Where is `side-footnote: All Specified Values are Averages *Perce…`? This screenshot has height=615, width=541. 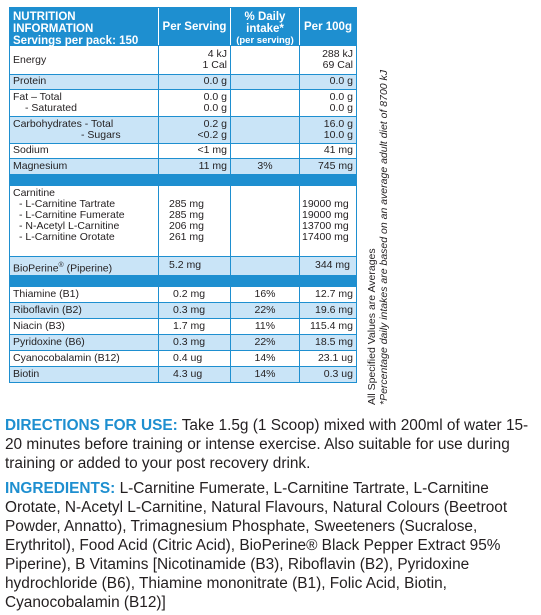
side-footnote: All Specified Values are Averages *Perce… is located at coordinates (377, 207).